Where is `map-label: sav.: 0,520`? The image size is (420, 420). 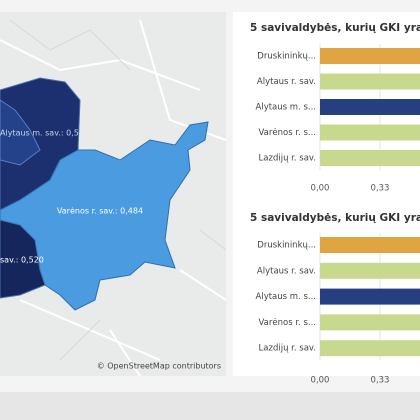 map-label: sav.: 0,520 is located at coordinates (22, 260).